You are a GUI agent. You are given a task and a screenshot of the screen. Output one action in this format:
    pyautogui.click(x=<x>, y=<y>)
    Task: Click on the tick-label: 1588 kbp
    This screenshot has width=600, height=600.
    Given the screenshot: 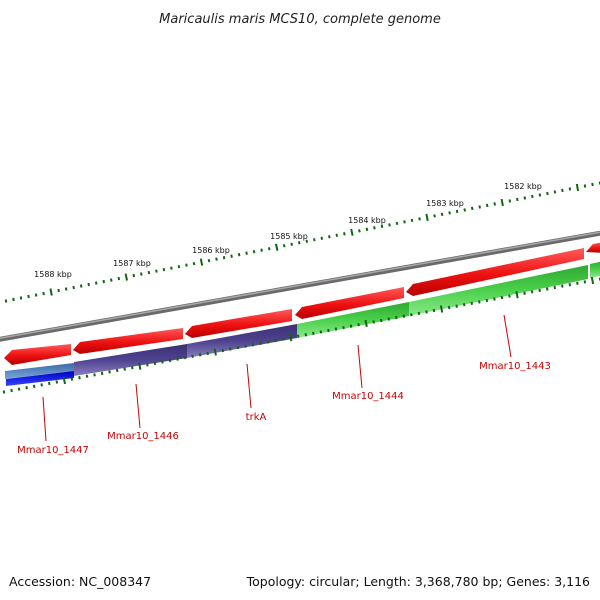 What is the action you would take?
    pyautogui.click(x=53, y=274)
    